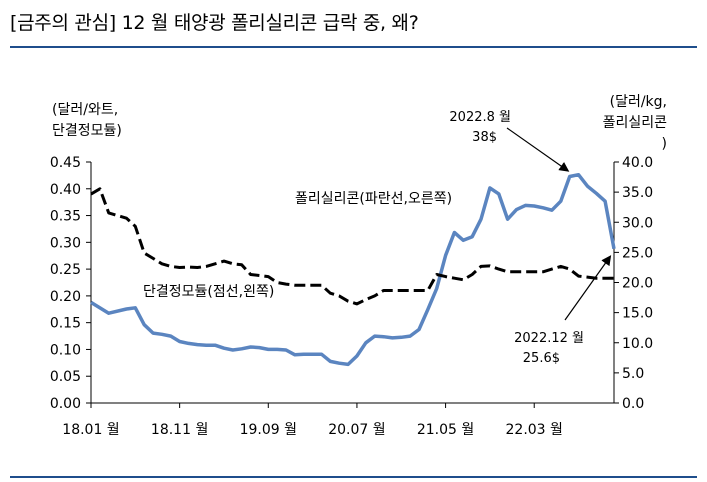 Image resolution: width=707 pixels, height=482 pixels. What do you see at coordinates (637, 314) in the screenshot?
I see `right-tick-label: 15.0` at bounding box center [637, 314].